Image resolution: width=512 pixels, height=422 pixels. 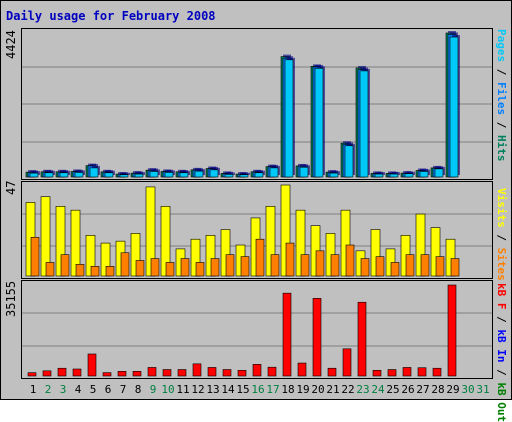 What do you see at coordinates (123, 389) in the screenshot?
I see `day-label-7: 7` at bounding box center [123, 389].